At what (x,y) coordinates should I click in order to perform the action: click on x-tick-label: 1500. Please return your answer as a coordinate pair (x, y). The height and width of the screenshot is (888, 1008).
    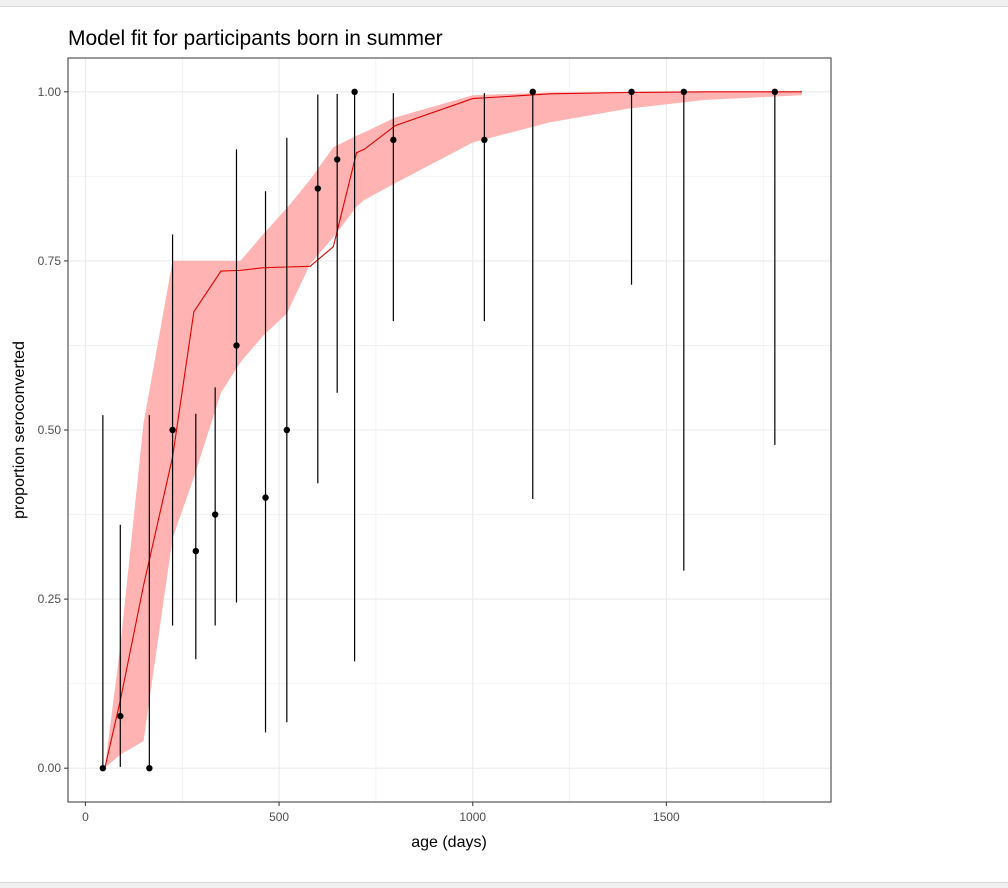
    Looking at the image, I should click on (666, 817).